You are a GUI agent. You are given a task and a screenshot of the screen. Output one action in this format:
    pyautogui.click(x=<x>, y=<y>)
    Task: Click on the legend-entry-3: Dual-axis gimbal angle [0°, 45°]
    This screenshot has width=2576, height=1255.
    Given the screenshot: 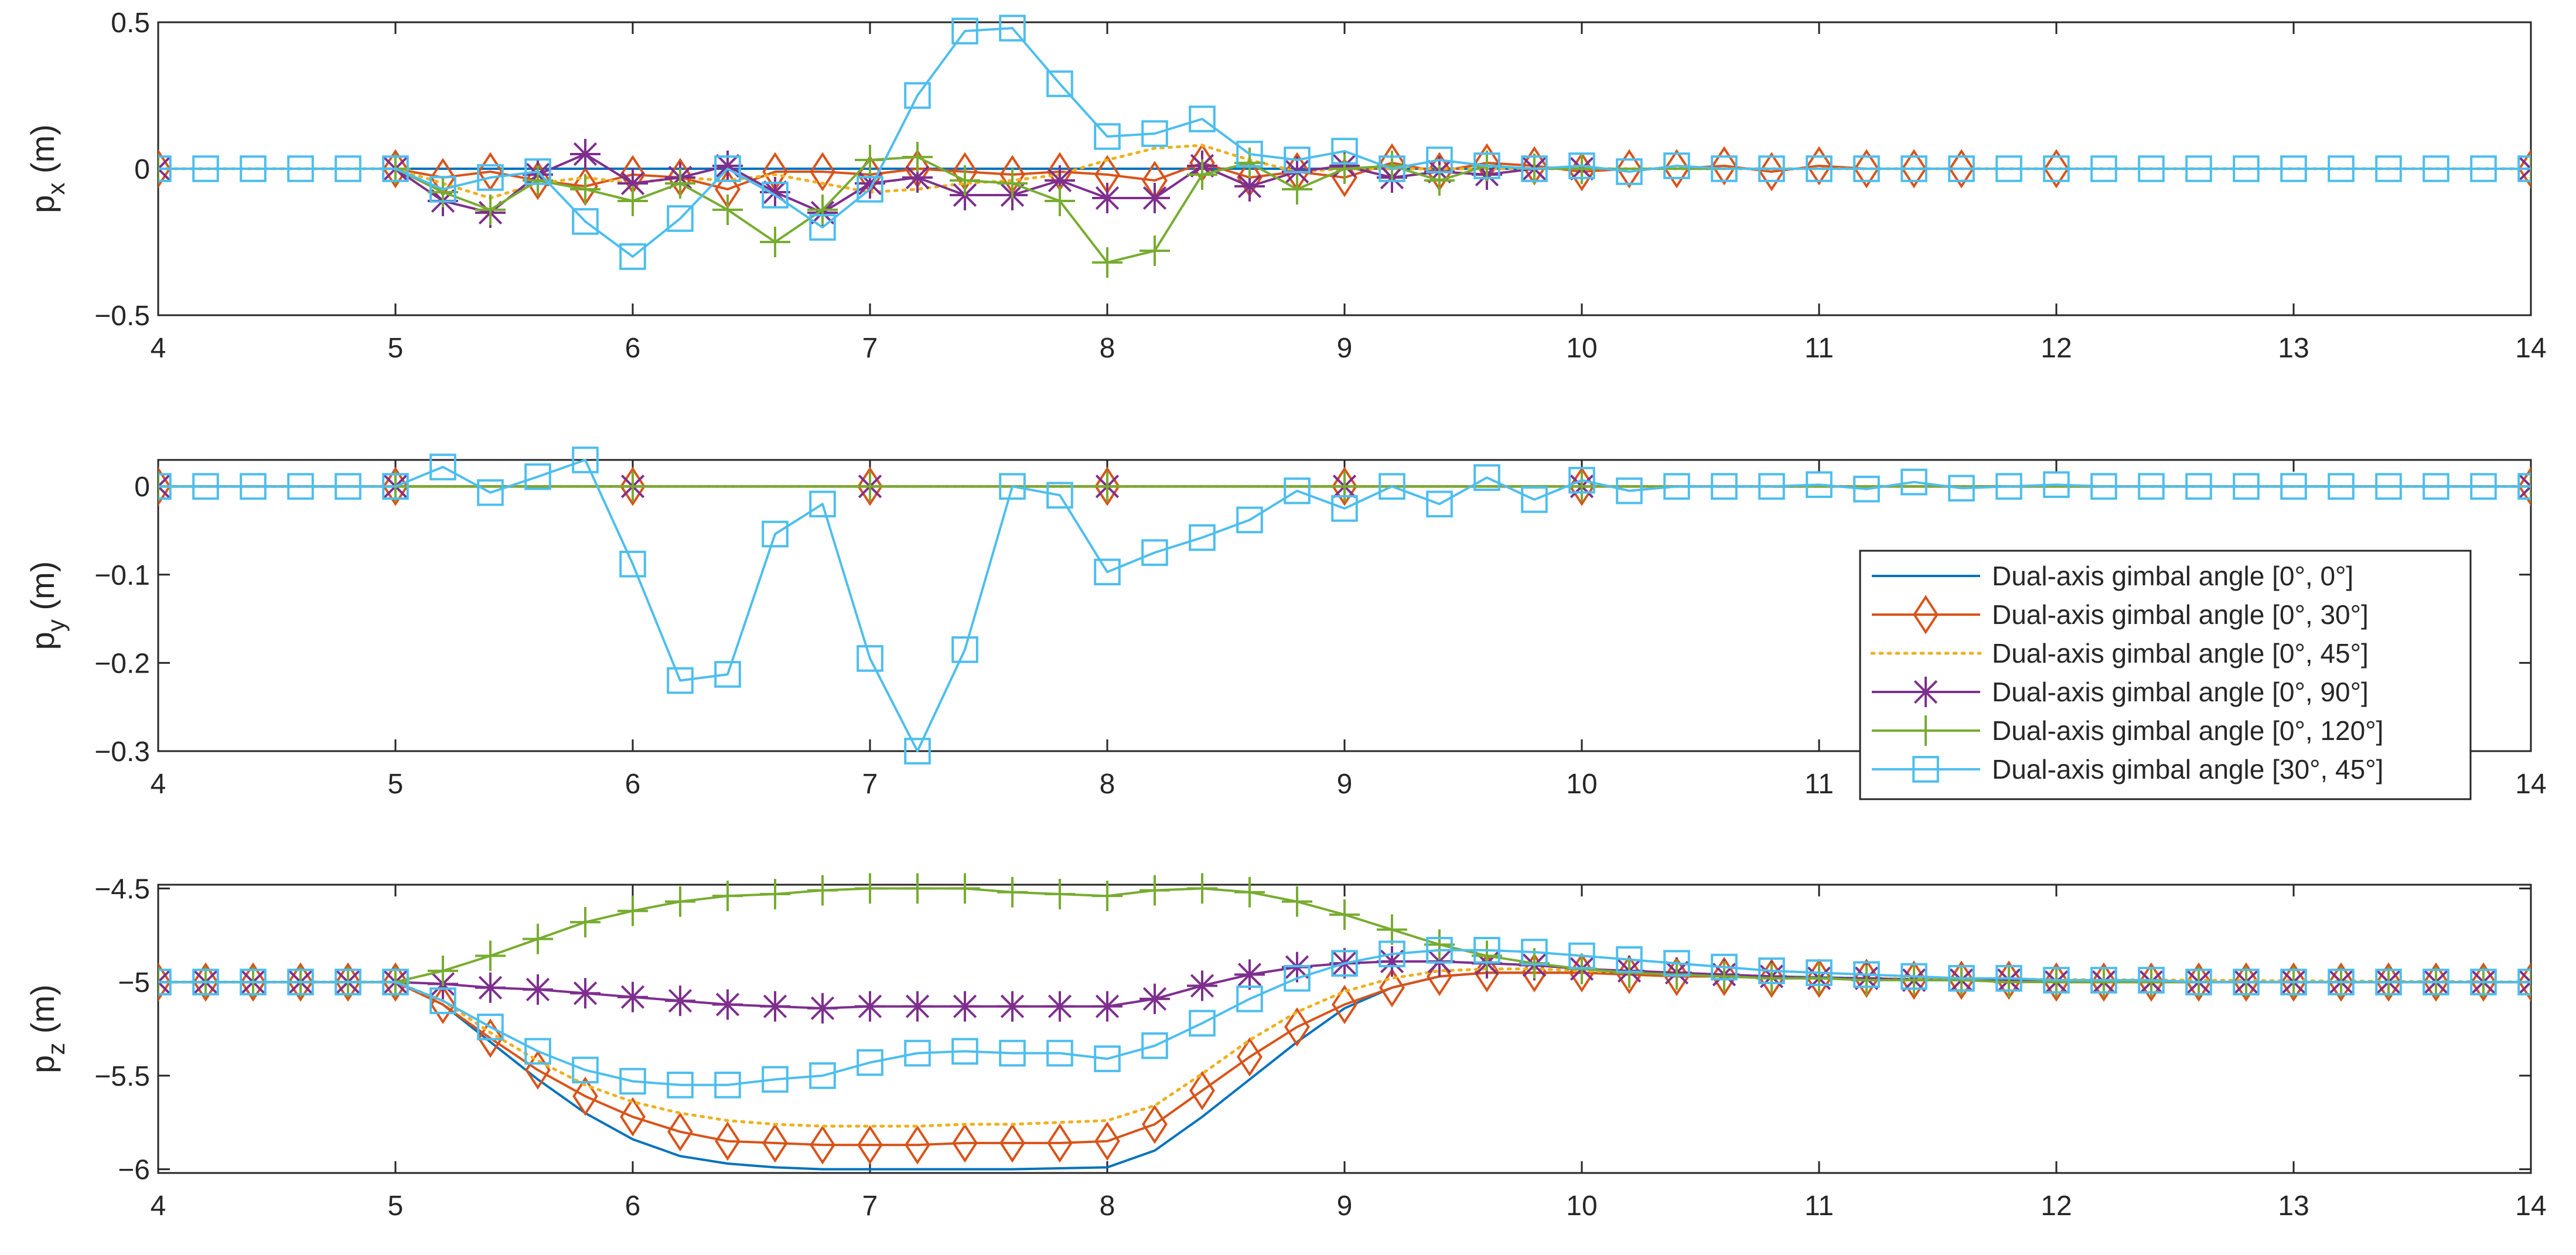 What is the action you would take?
    pyautogui.click(x=2119, y=654)
    